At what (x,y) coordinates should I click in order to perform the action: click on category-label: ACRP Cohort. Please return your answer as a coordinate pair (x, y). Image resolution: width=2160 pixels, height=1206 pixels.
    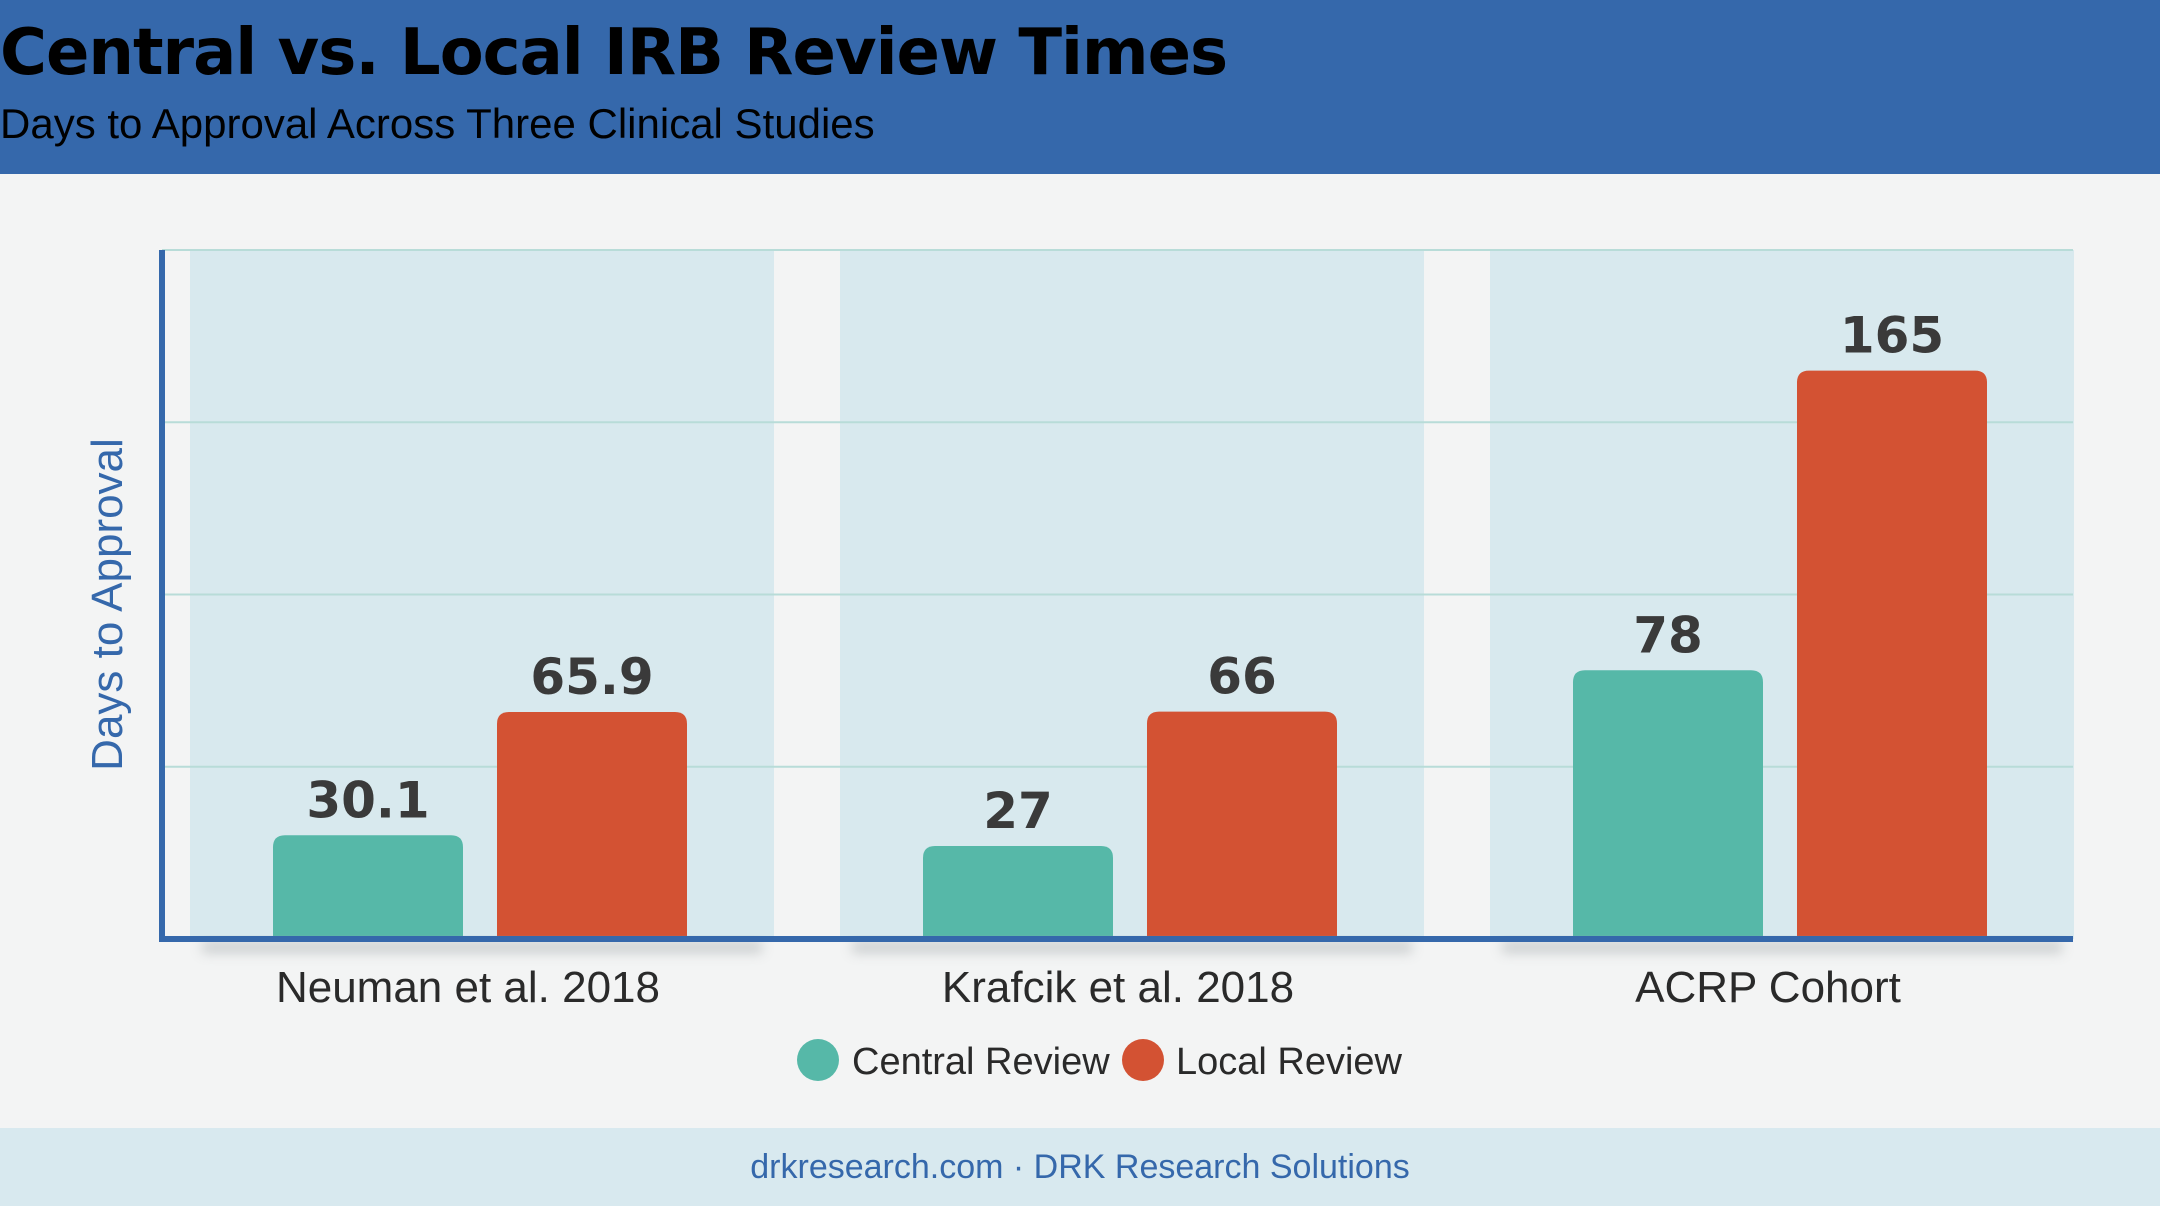
    Looking at the image, I should click on (1768, 987).